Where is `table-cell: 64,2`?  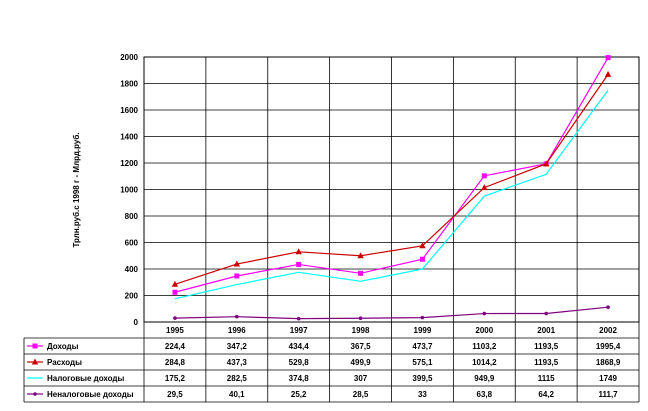 table-cell: 64,2 is located at coordinates (546, 394).